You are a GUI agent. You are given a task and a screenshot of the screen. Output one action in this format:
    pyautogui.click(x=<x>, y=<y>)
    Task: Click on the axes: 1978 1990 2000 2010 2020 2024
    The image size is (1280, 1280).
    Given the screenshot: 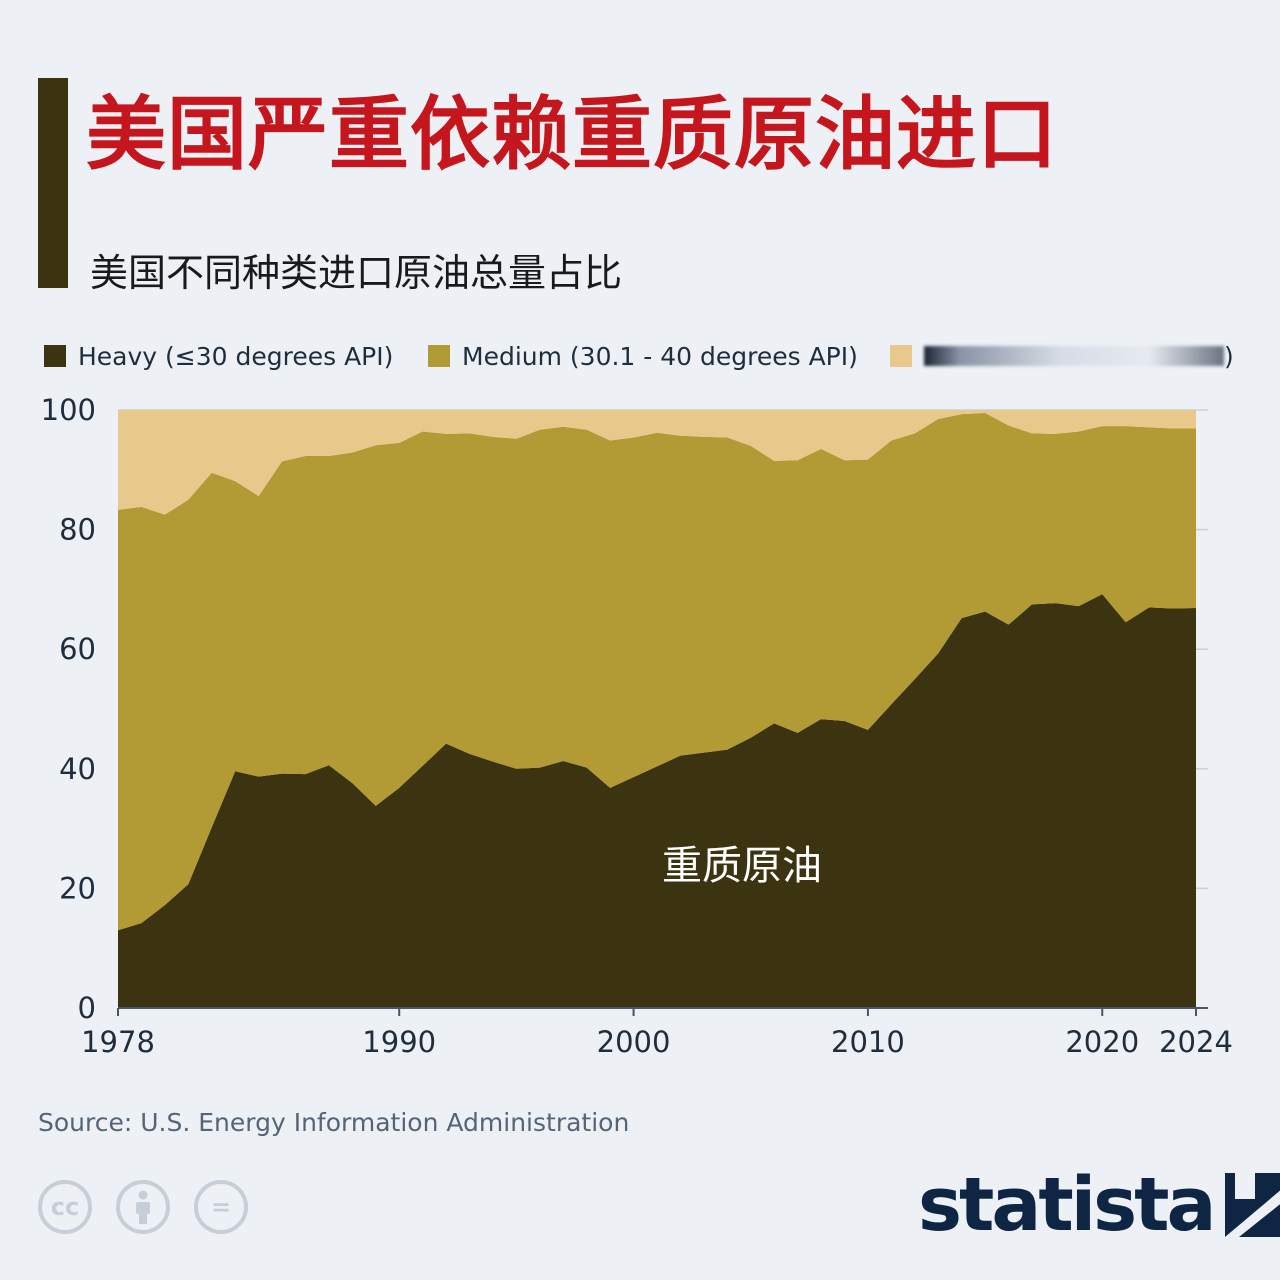 What is the action you would take?
    pyautogui.click(x=657, y=1033)
    